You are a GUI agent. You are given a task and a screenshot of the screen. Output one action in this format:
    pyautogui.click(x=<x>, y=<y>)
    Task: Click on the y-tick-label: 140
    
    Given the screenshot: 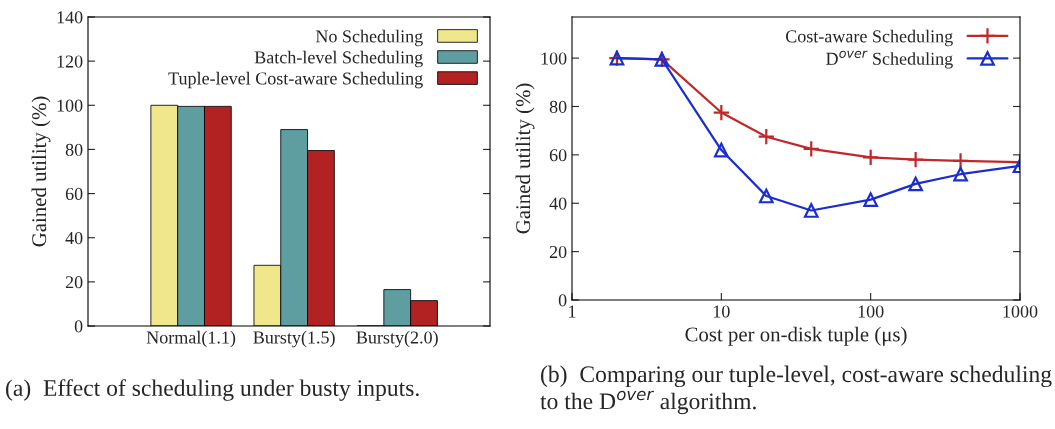 What is the action you would take?
    pyautogui.click(x=70, y=17)
    